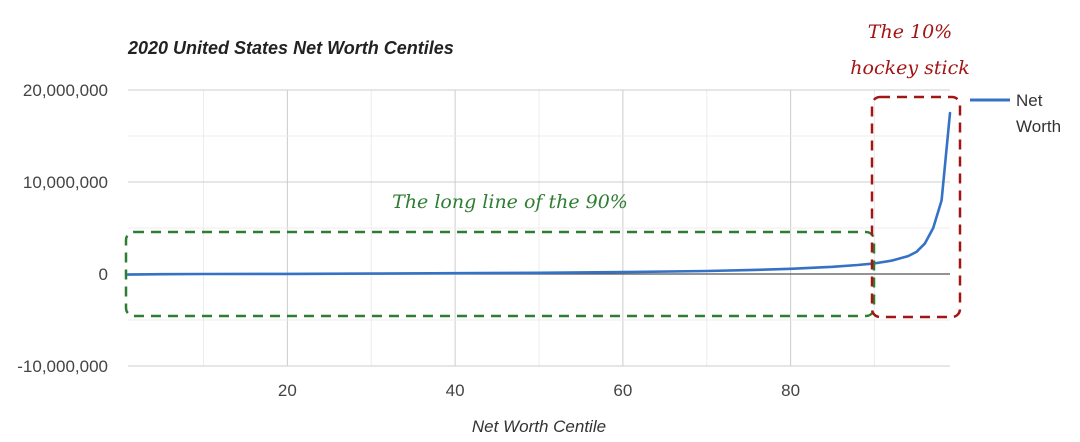 This screenshot has height=442, width=1080. Describe the element at coordinates (65, 90) in the screenshot. I see `y-tick-label: 20,000,000` at that location.